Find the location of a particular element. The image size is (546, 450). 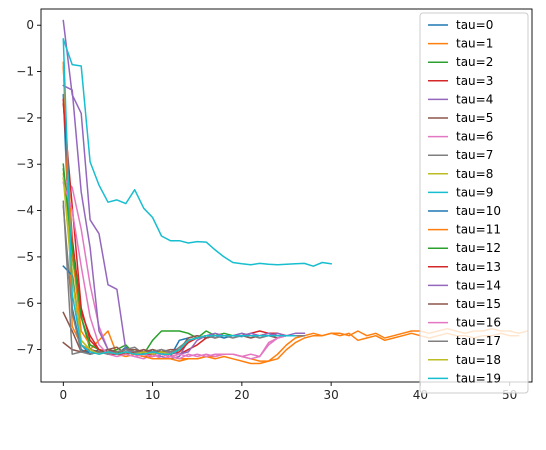

legend-label: tau=8 is located at coordinates (474, 174).